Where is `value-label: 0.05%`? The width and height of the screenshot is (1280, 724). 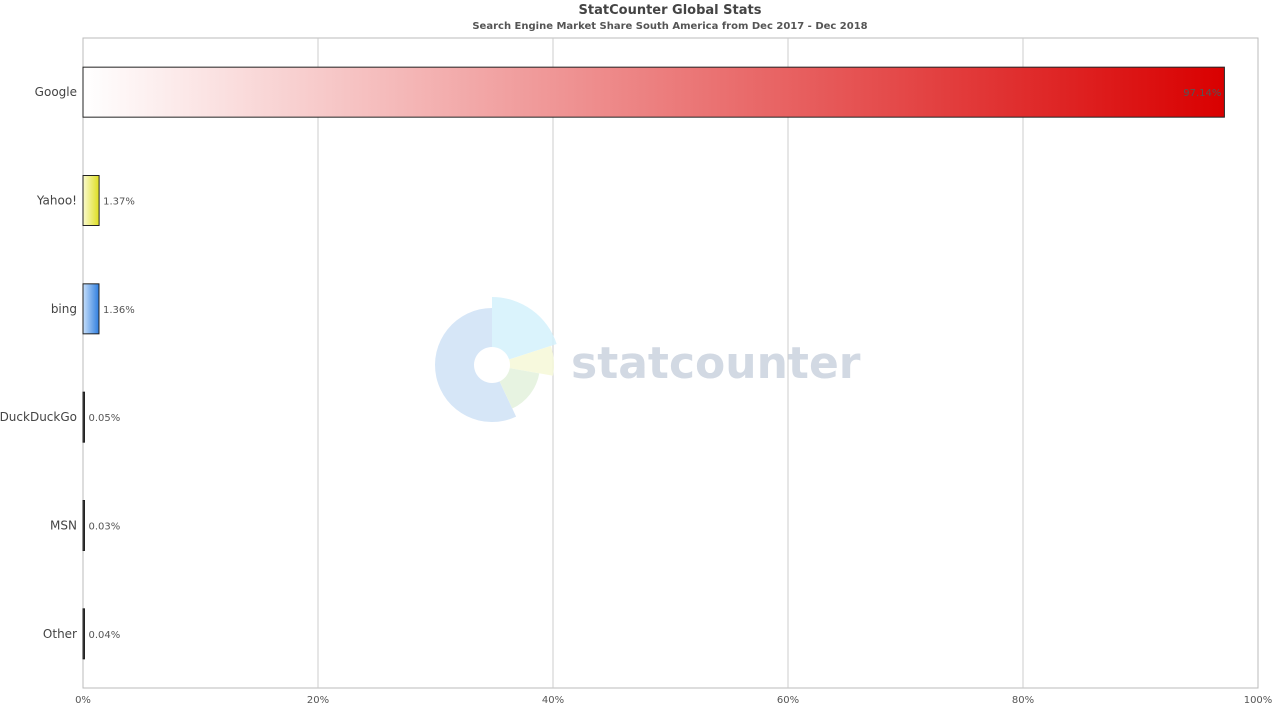
value-label: 0.05% is located at coordinates (105, 418).